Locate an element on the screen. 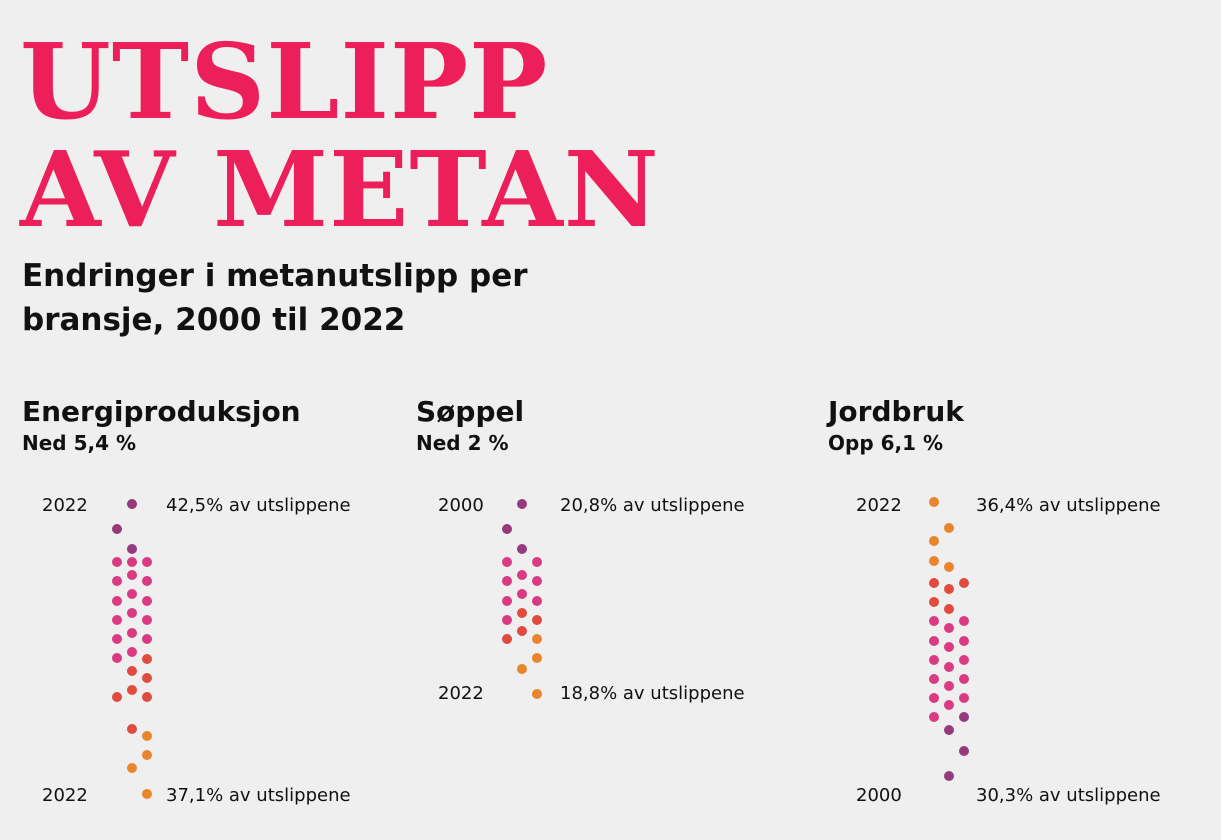  bottom-year-label: 2000 is located at coordinates (879, 795).